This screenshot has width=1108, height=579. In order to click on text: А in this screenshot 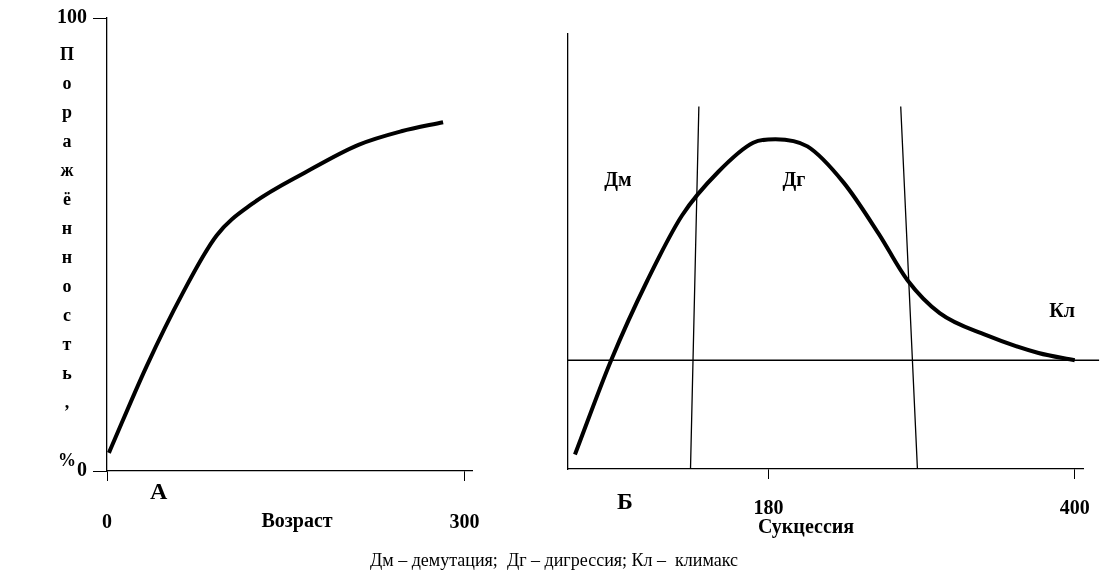, I will do `click(159, 491)`.